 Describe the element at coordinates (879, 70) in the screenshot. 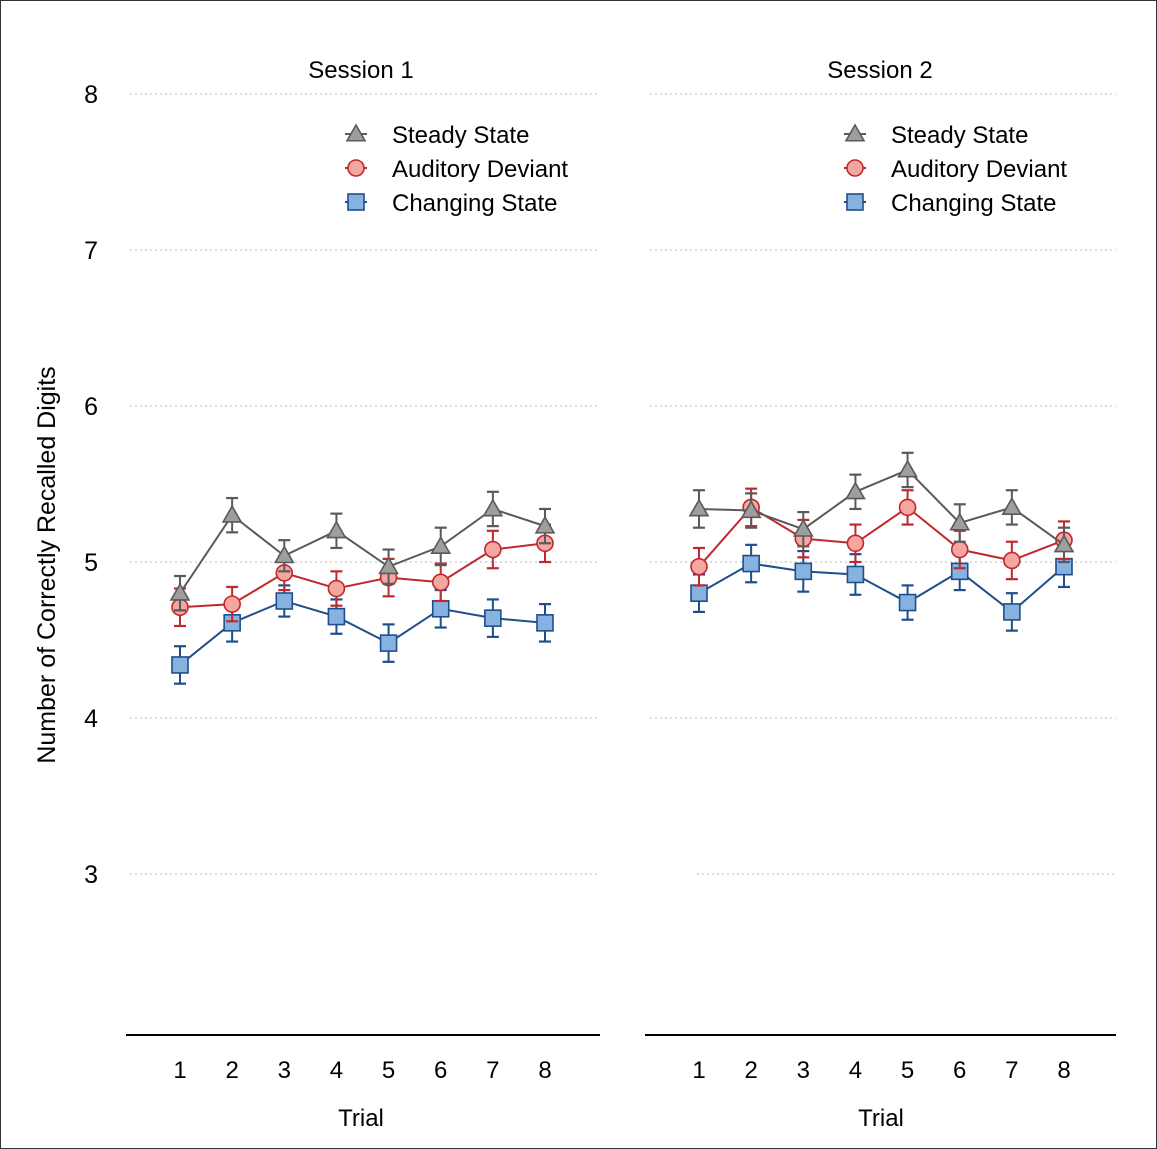

I see `panel-title: Session 2` at that location.